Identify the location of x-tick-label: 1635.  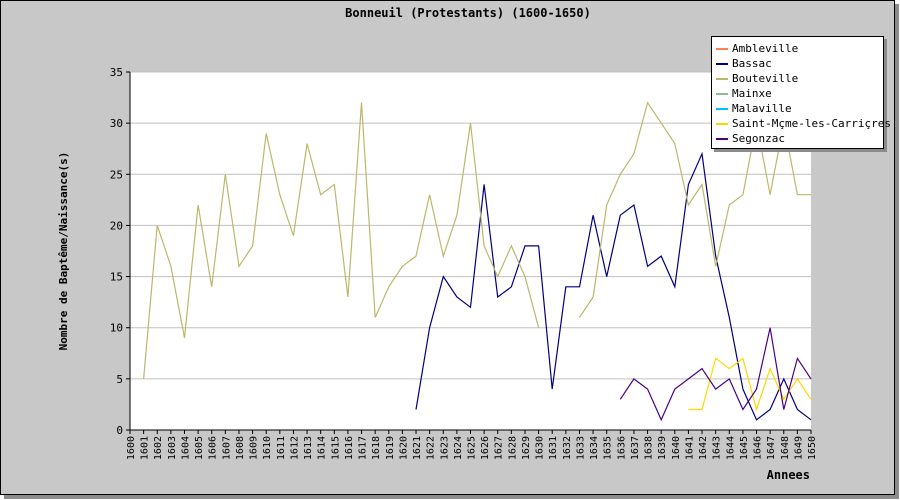
(608, 448).